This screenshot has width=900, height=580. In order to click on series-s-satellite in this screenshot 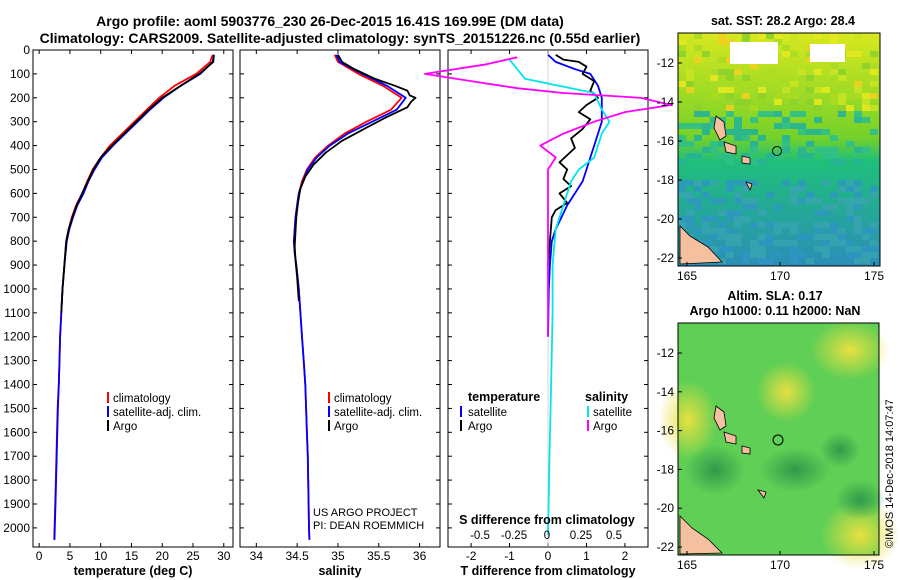, I will do `click(559, 297)`.